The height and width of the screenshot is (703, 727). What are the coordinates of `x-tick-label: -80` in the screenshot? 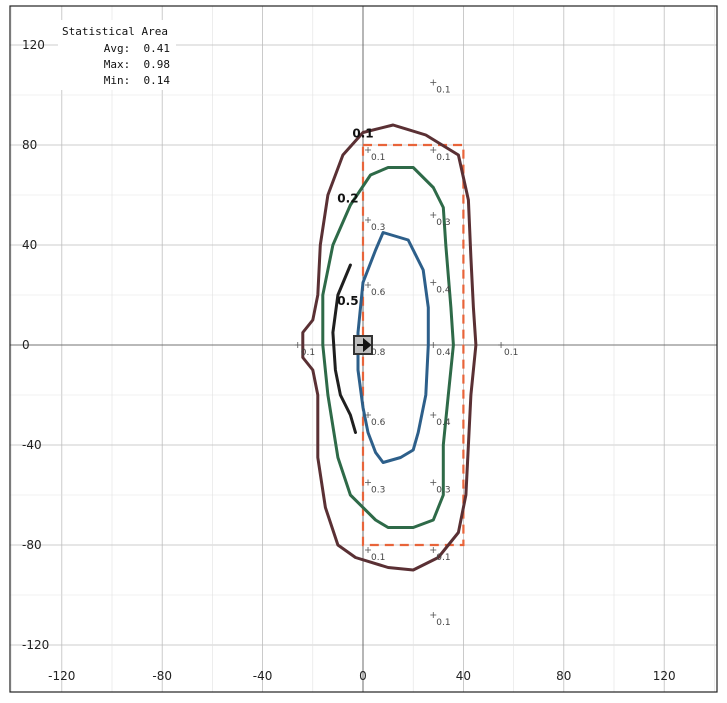 It's located at (162, 676).